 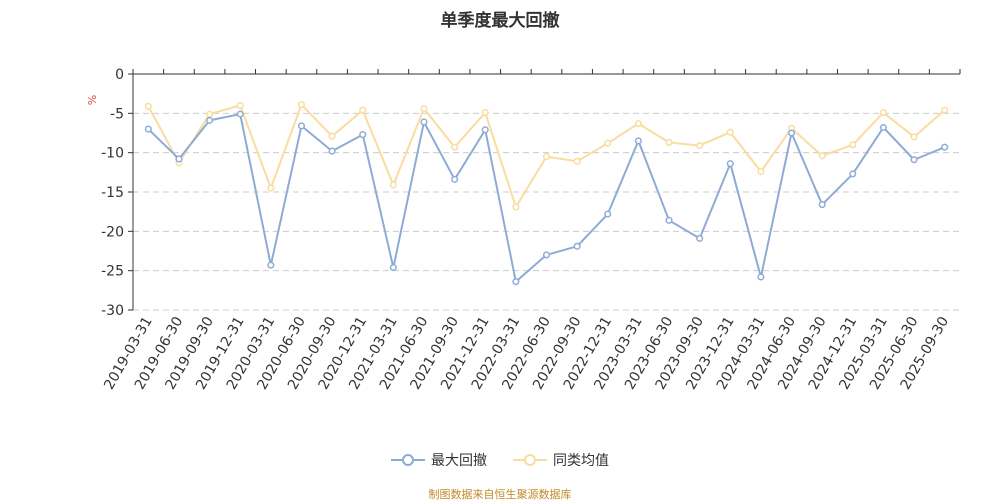 I want to click on legend-swatch-max-drawdown, so click(x=408, y=460).